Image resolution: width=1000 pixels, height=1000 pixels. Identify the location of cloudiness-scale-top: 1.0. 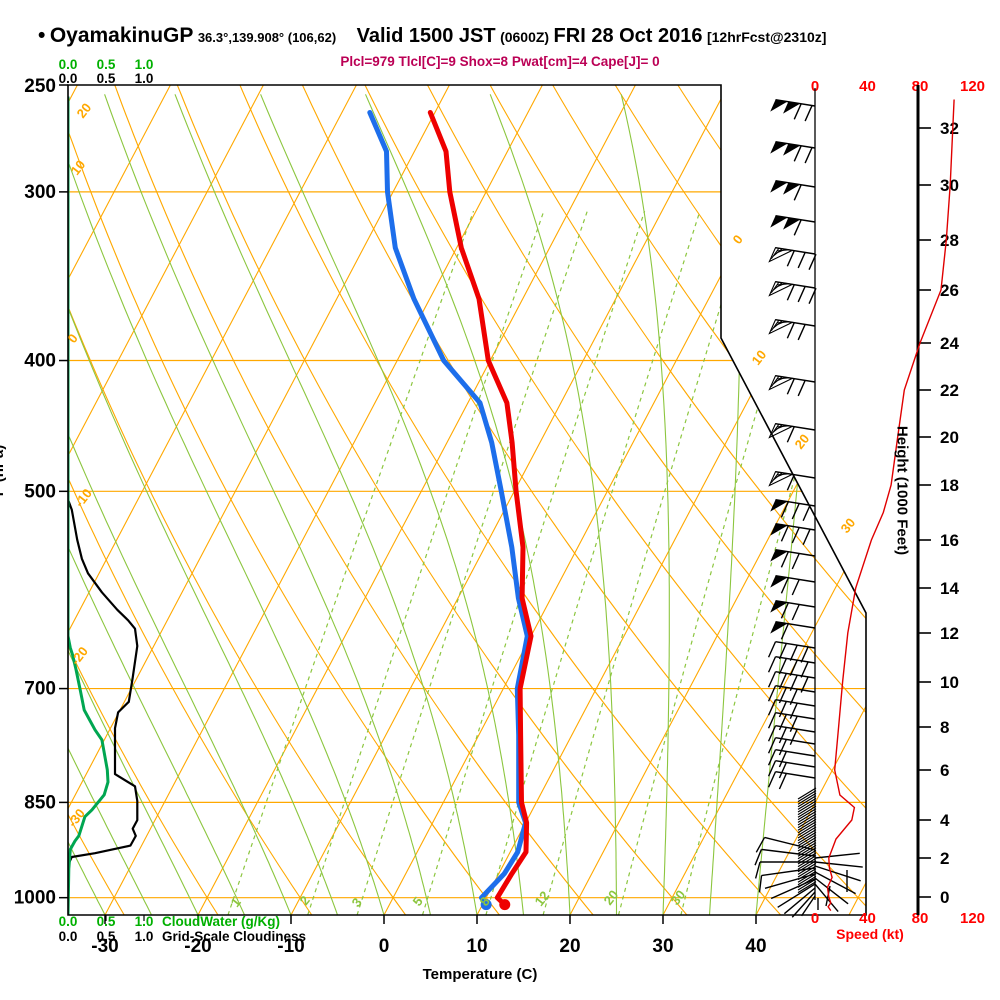
(144, 78).